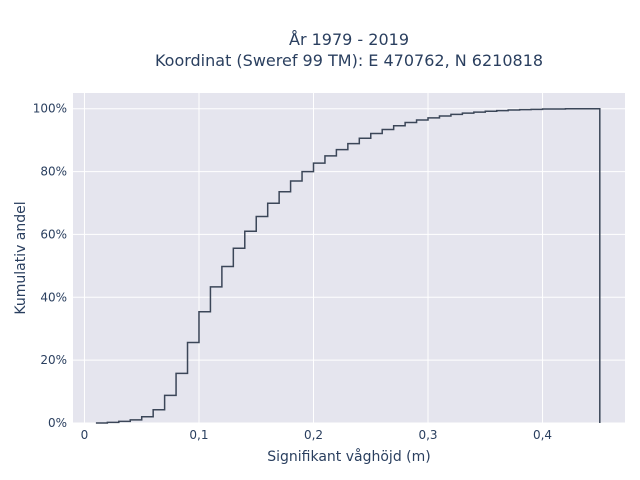  What do you see at coordinates (53, 172) in the screenshot?
I see `y-tick-label: 80%` at bounding box center [53, 172].